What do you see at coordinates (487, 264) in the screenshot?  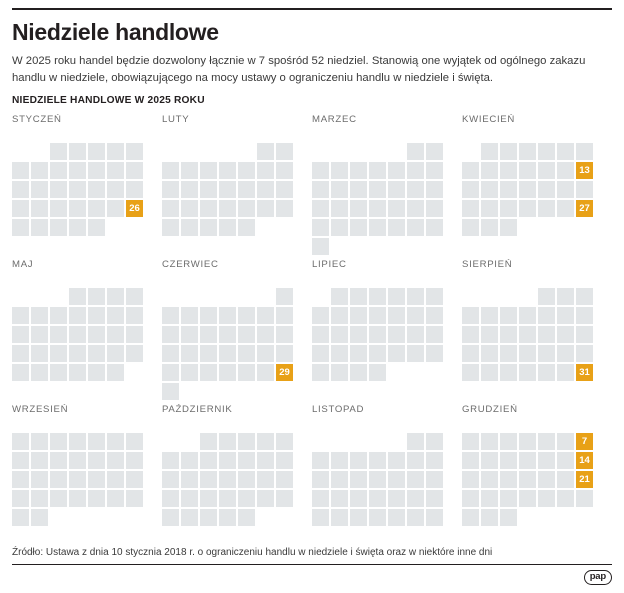 I see `month-label: SIERPIEŃ` at bounding box center [487, 264].